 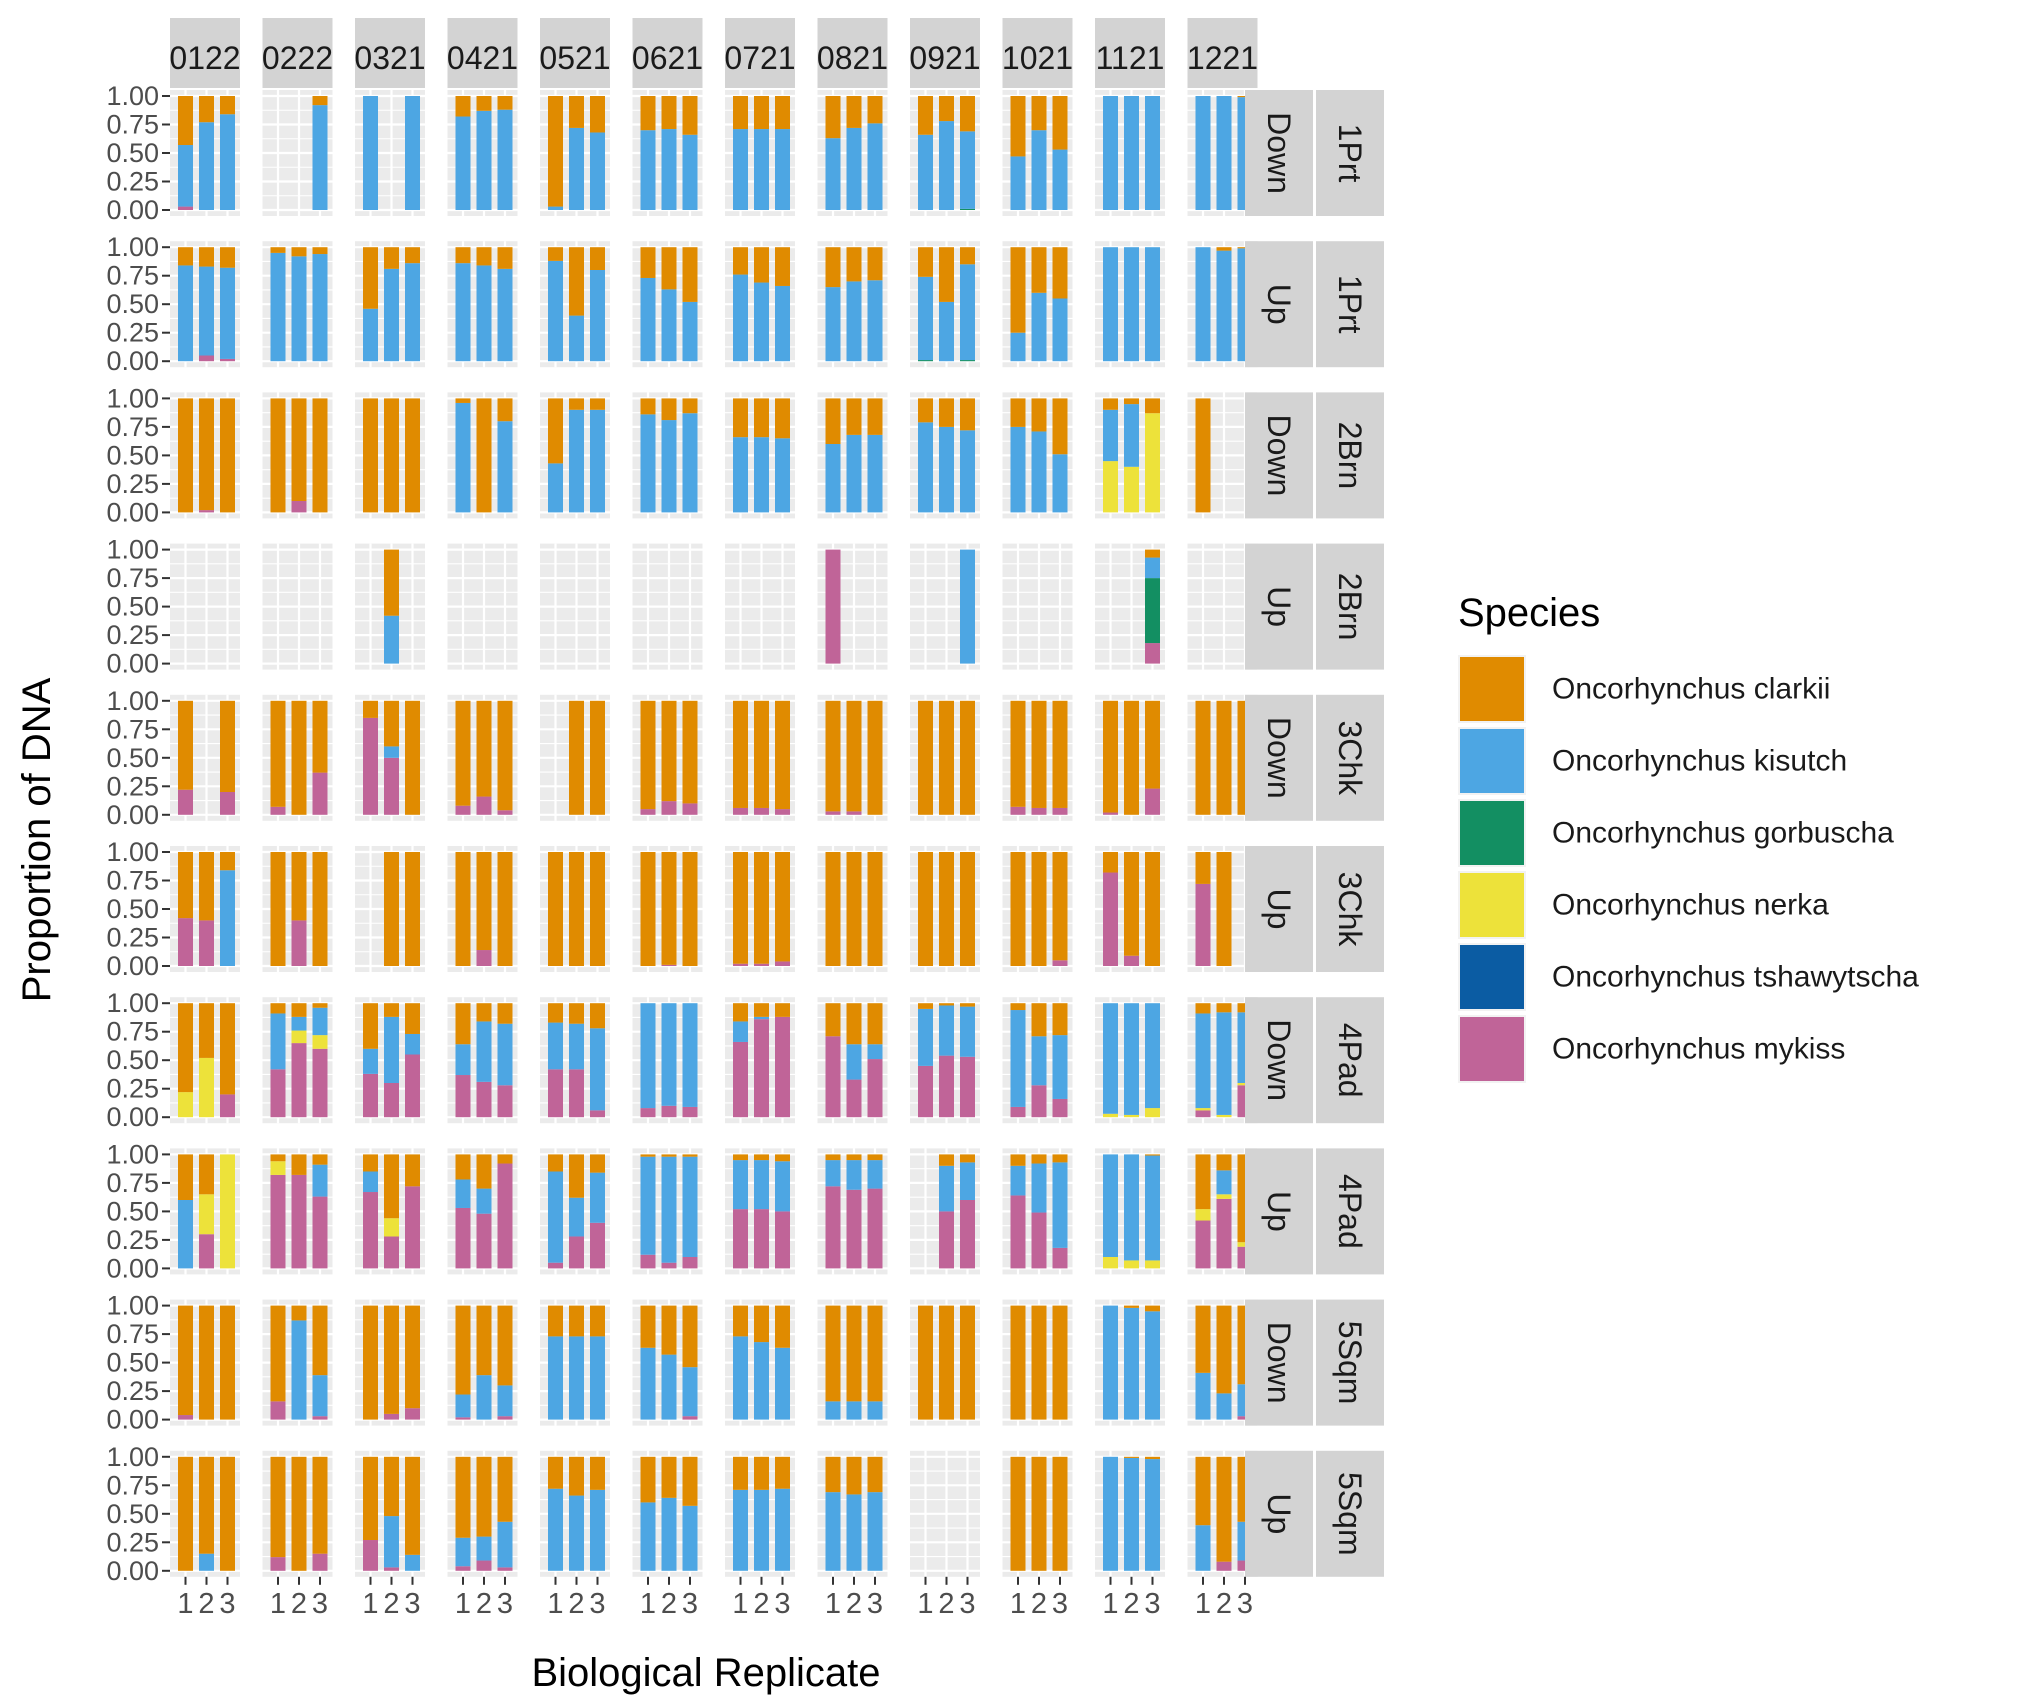 What do you see at coordinates (132, 361) in the screenshot?
I see `y-tick-label: 0.00` at bounding box center [132, 361].